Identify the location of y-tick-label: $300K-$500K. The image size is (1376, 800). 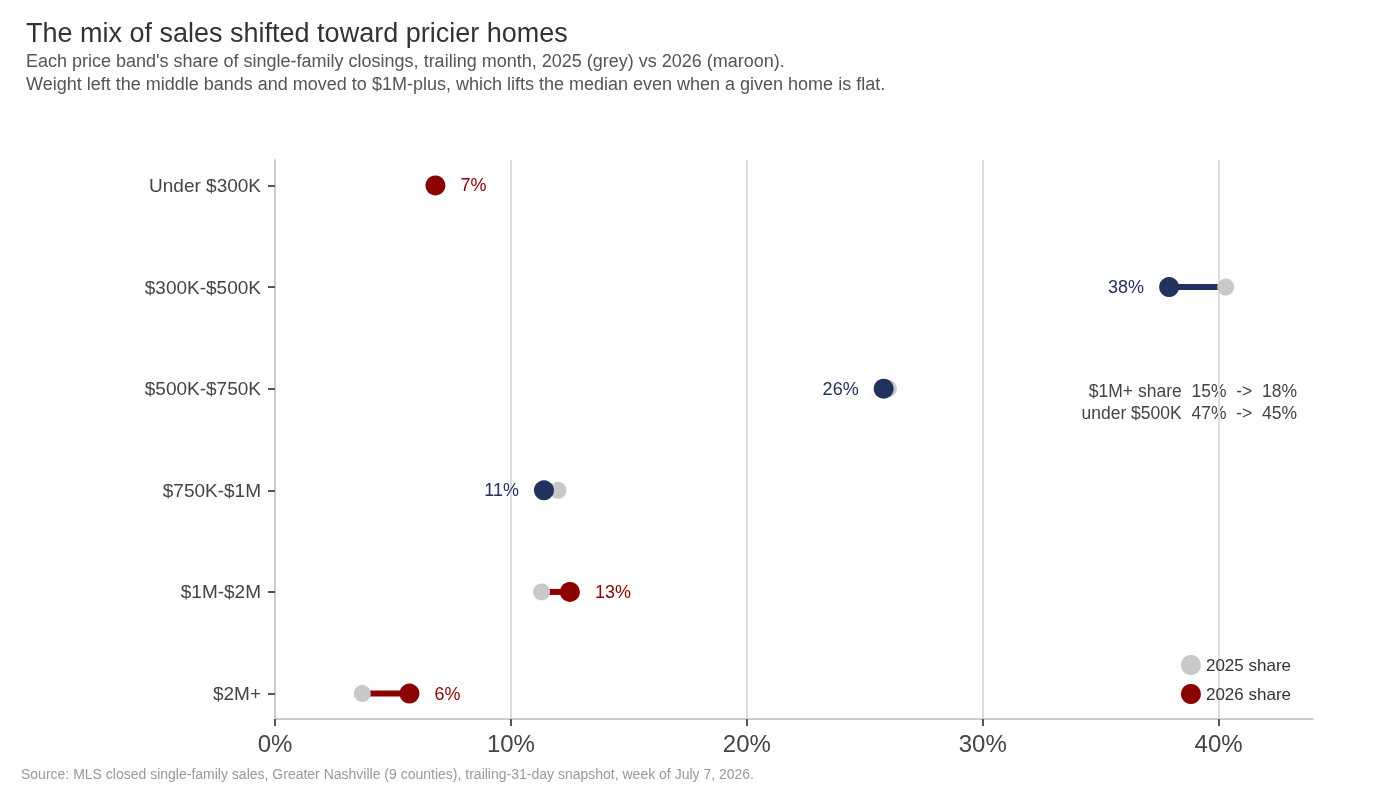
(203, 287).